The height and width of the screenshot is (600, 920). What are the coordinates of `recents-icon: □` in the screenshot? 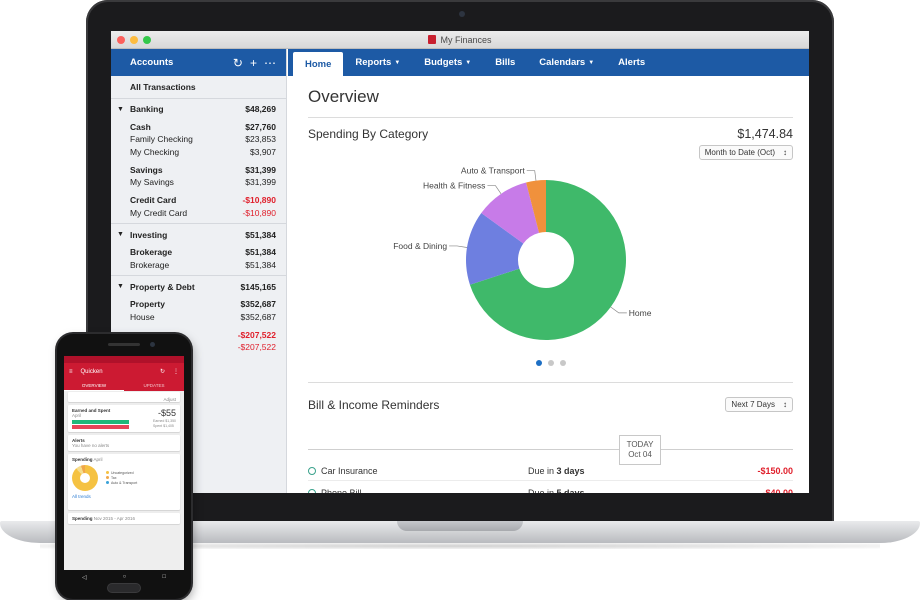 It's located at (164, 577).